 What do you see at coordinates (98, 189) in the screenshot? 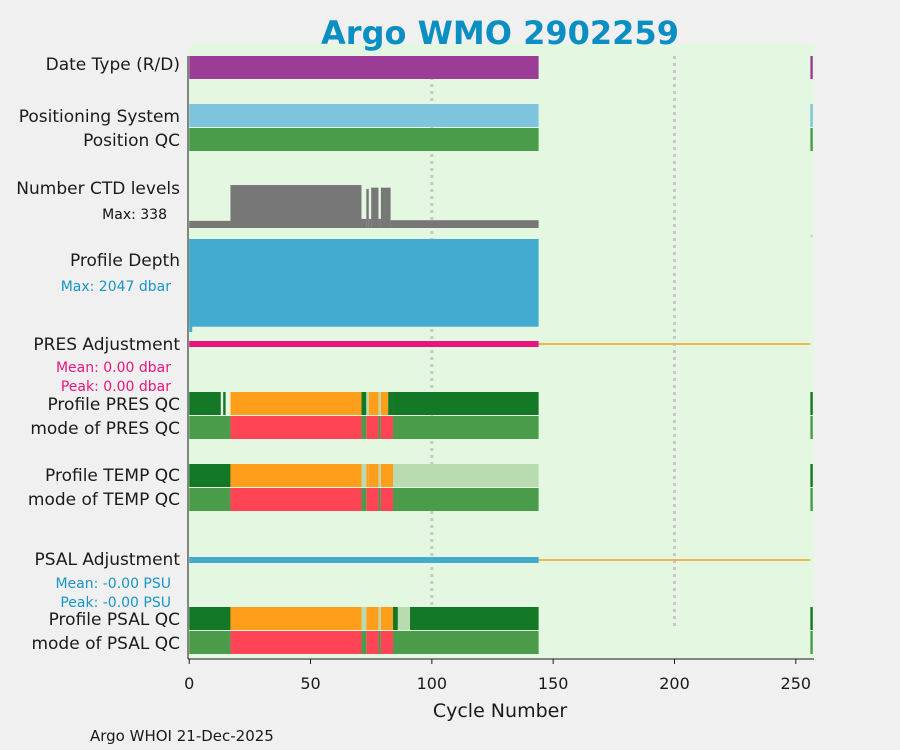
I see `ctd-levels-label: Number CTD levels` at bounding box center [98, 189].